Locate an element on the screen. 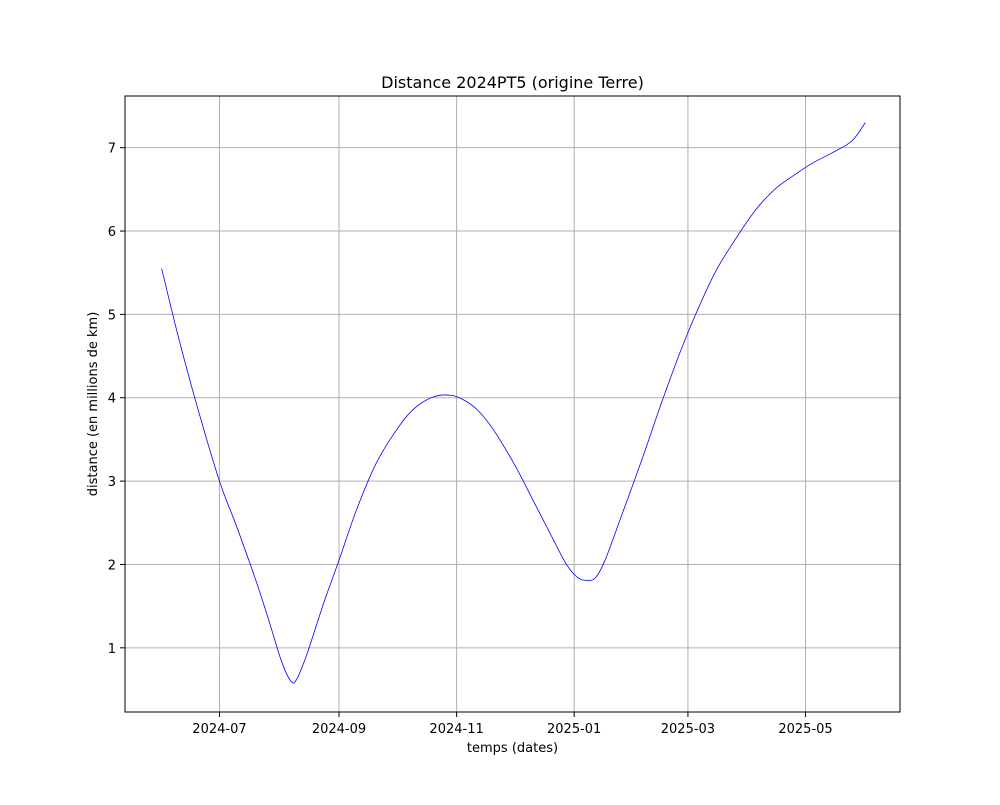 The height and width of the screenshot is (805, 1000). y-tick-label: 4 is located at coordinates (112, 399).